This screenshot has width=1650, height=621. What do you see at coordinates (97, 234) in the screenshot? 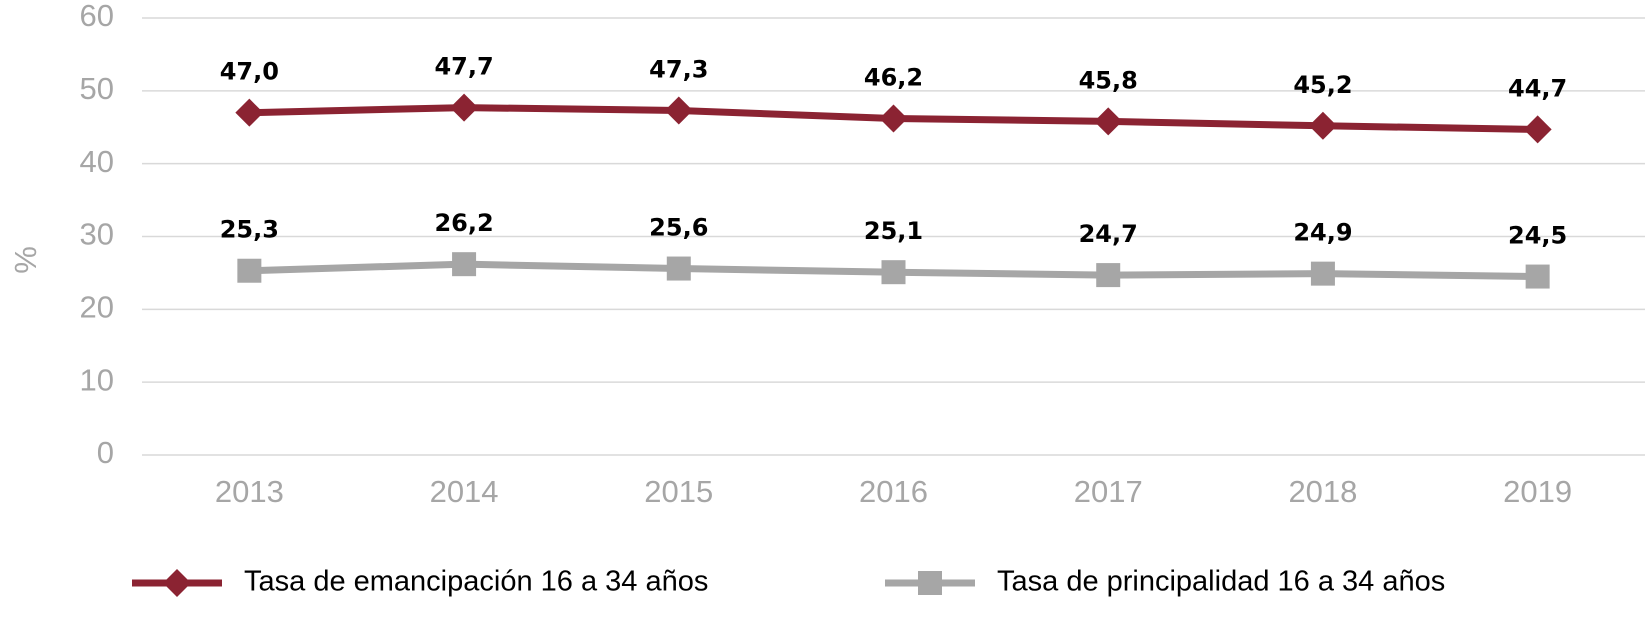
I see `y-tick-label: 30` at bounding box center [97, 234].